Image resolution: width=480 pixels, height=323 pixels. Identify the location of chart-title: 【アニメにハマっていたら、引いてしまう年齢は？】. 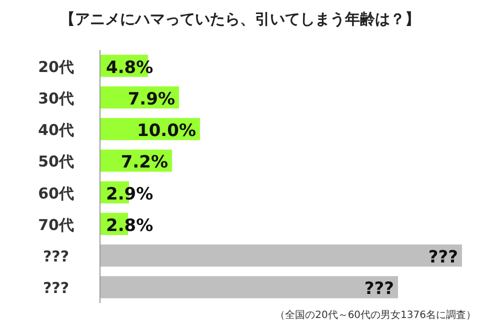
(240, 19).